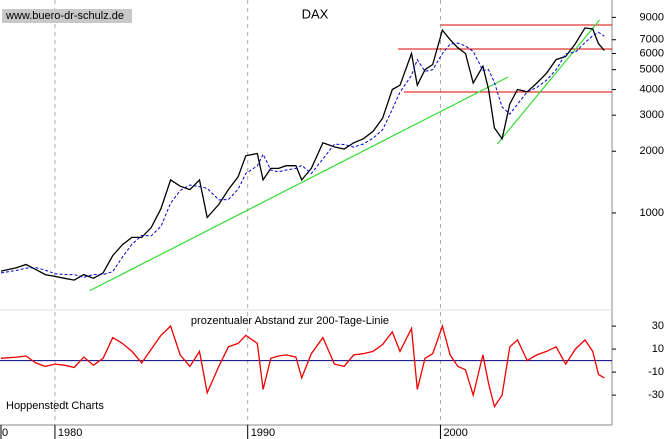 This screenshot has height=439, width=667. What do you see at coordinates (5, 433) in the screenshot?
I see `x-tick-label: 0` at bounding box center [5, 433].